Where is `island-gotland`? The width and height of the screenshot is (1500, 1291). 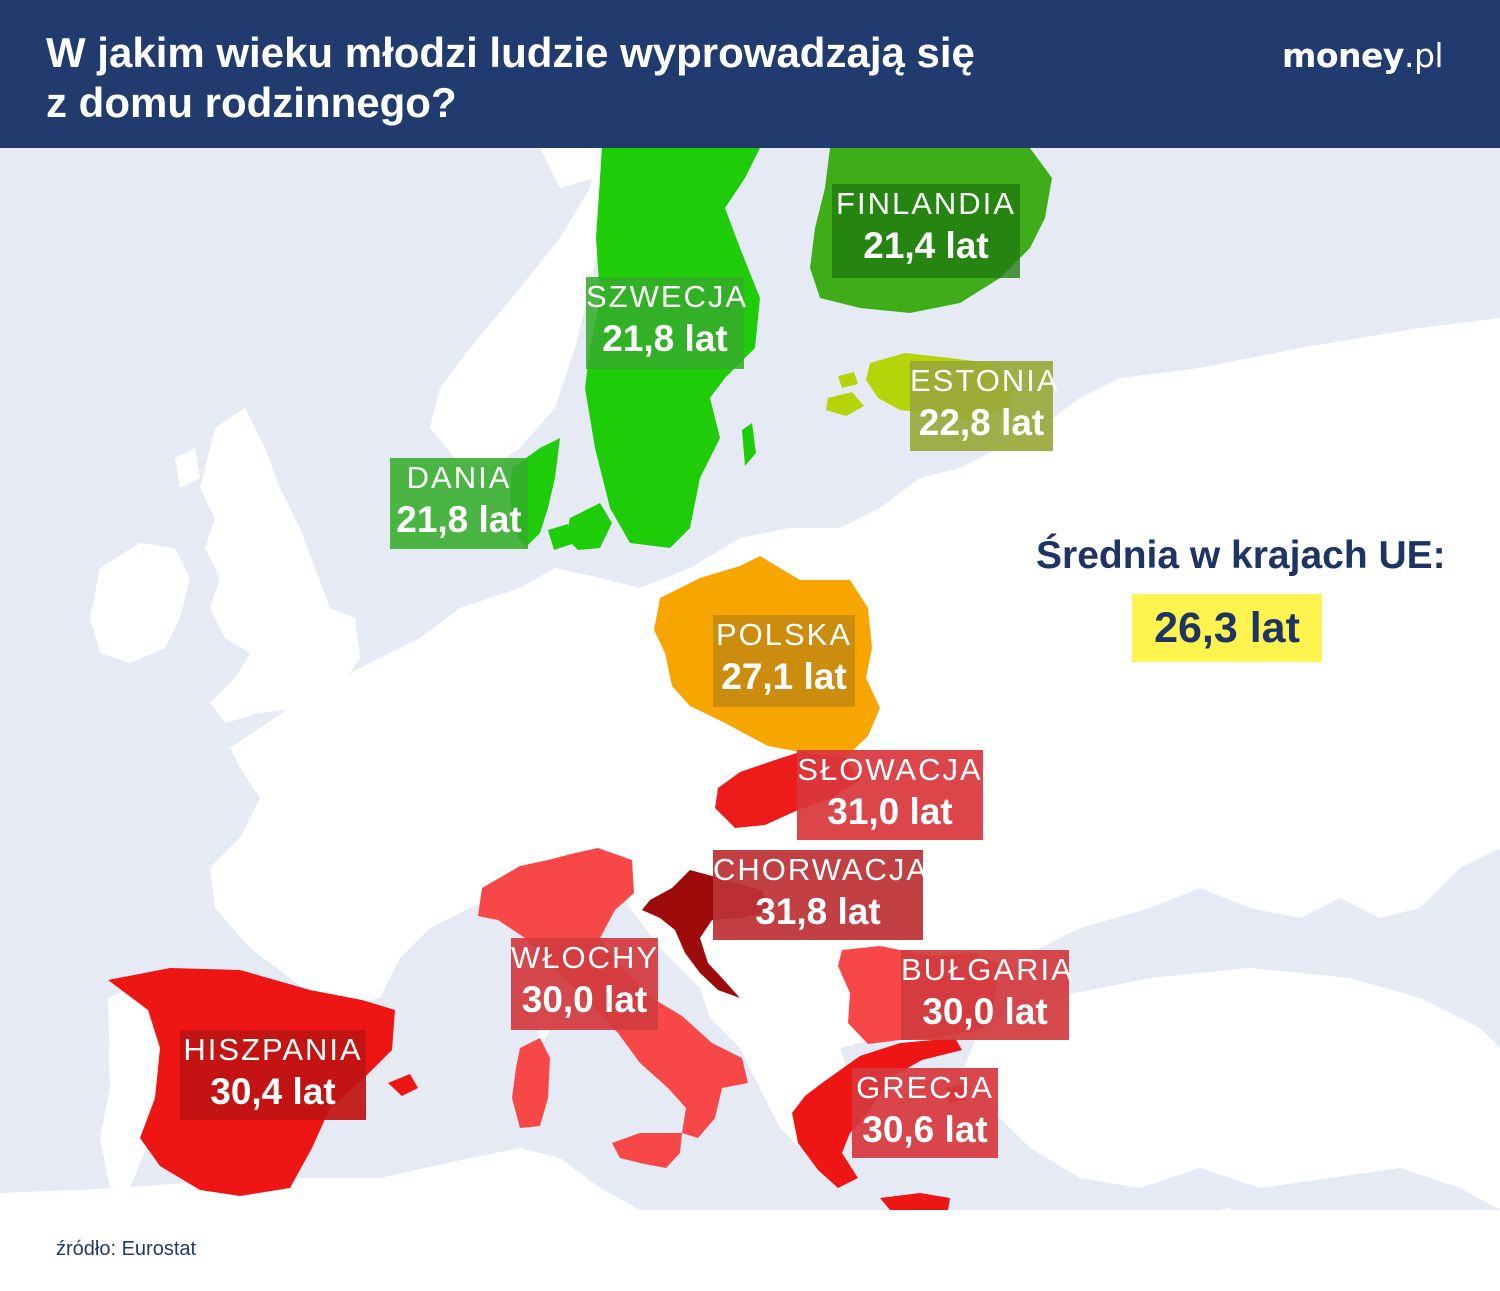
island-gotland is located at coordinates (749, 444).